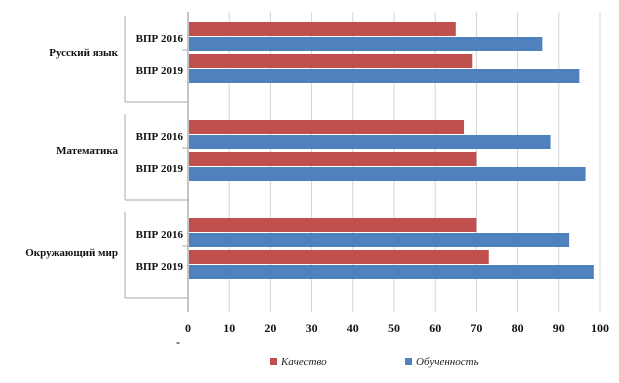 The width and height of the screenshot is (619, 383). Describe the element at coordinates (312, 328) in the screenshot. I see `x-tick-label: 30` at that location.